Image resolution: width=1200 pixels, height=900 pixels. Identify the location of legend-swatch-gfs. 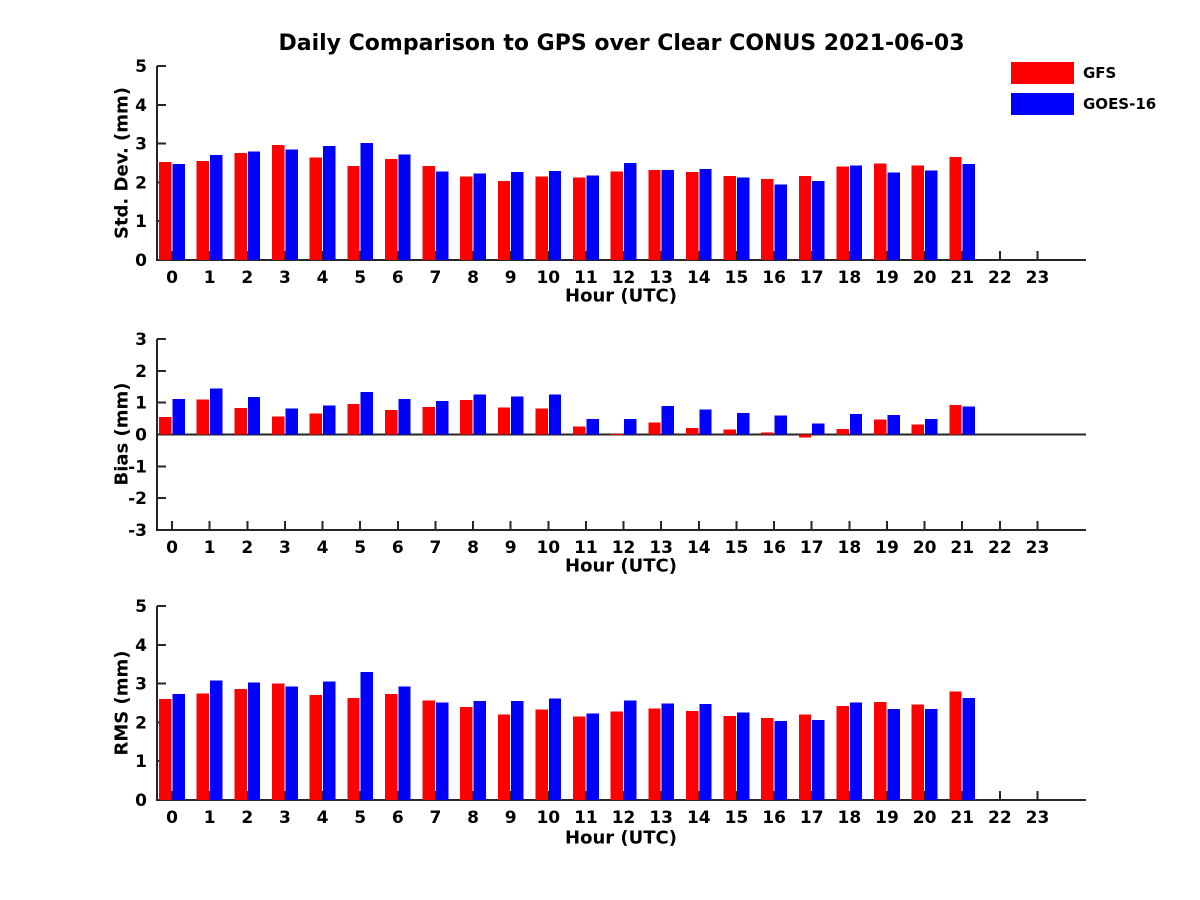
(1042, 73).